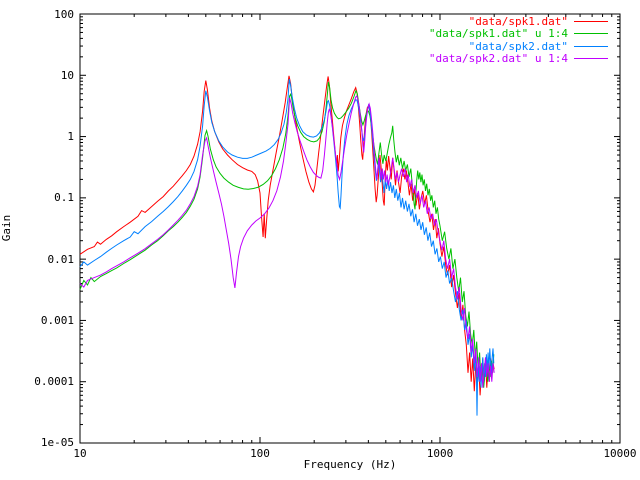 The image size is (640, 480). Describe the element at coordinates (620, 453) in the screenshot. I see `x-tick-label: 10000` at that location.